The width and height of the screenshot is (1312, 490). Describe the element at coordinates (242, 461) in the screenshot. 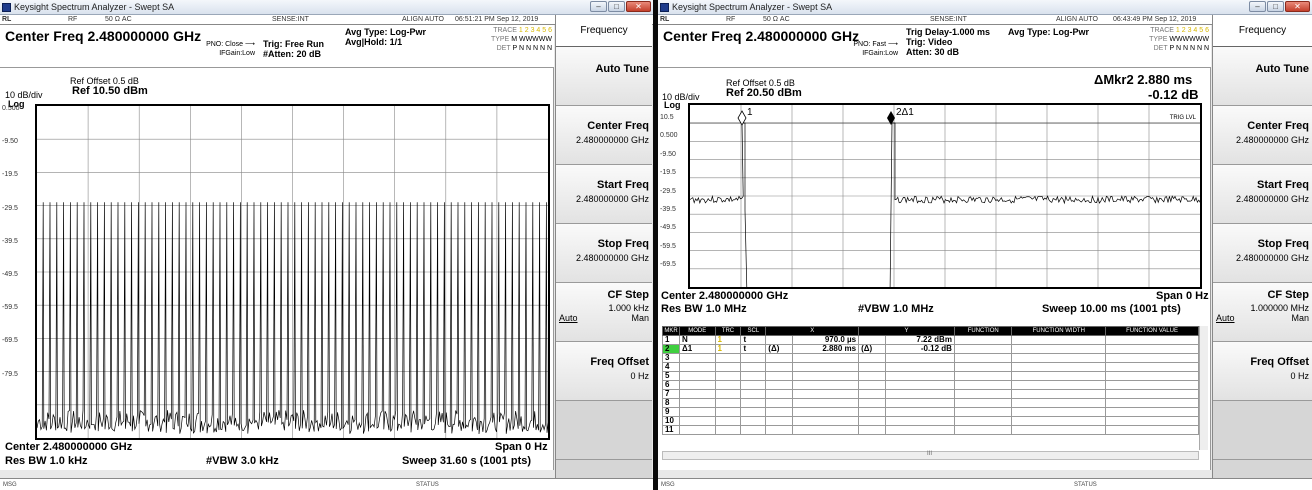

I see `vbw-label: #VBW 3.0 kHz` at that location.